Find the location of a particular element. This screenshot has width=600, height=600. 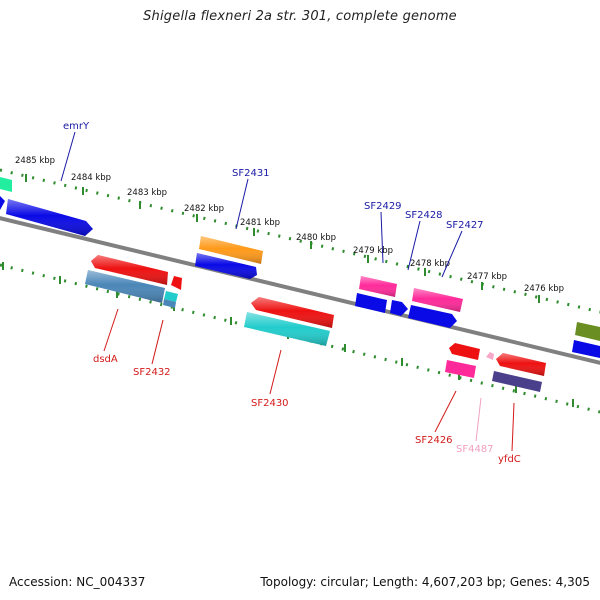

leader-SF2431 is located at coordinates (242, 204).